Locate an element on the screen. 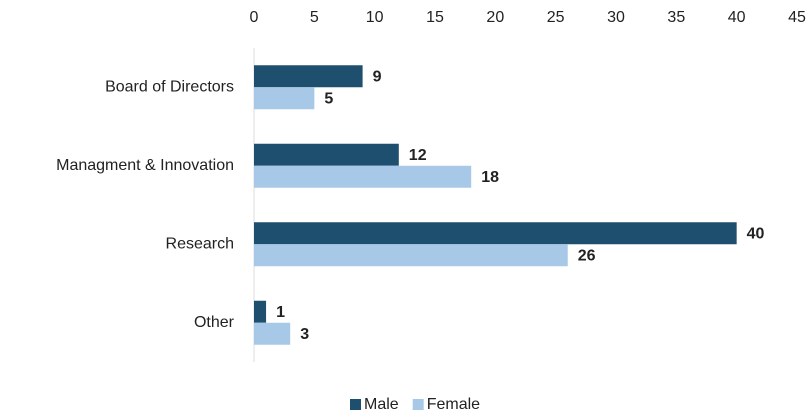  value-label: 18 is located at coordinates (490, 177).